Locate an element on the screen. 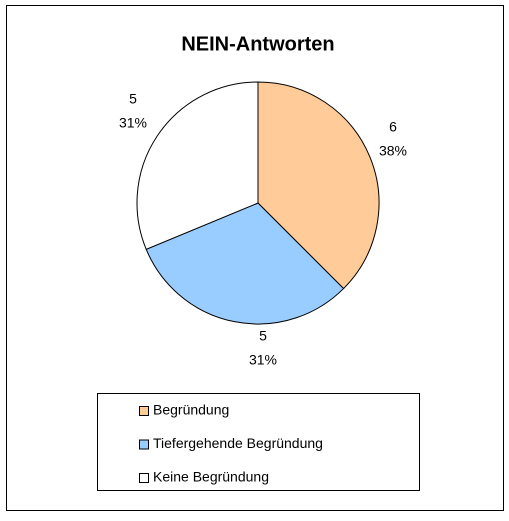 Image resolution: width=509 pixels, height=521 pixels. legend-box is located at coordinates (258, 442).